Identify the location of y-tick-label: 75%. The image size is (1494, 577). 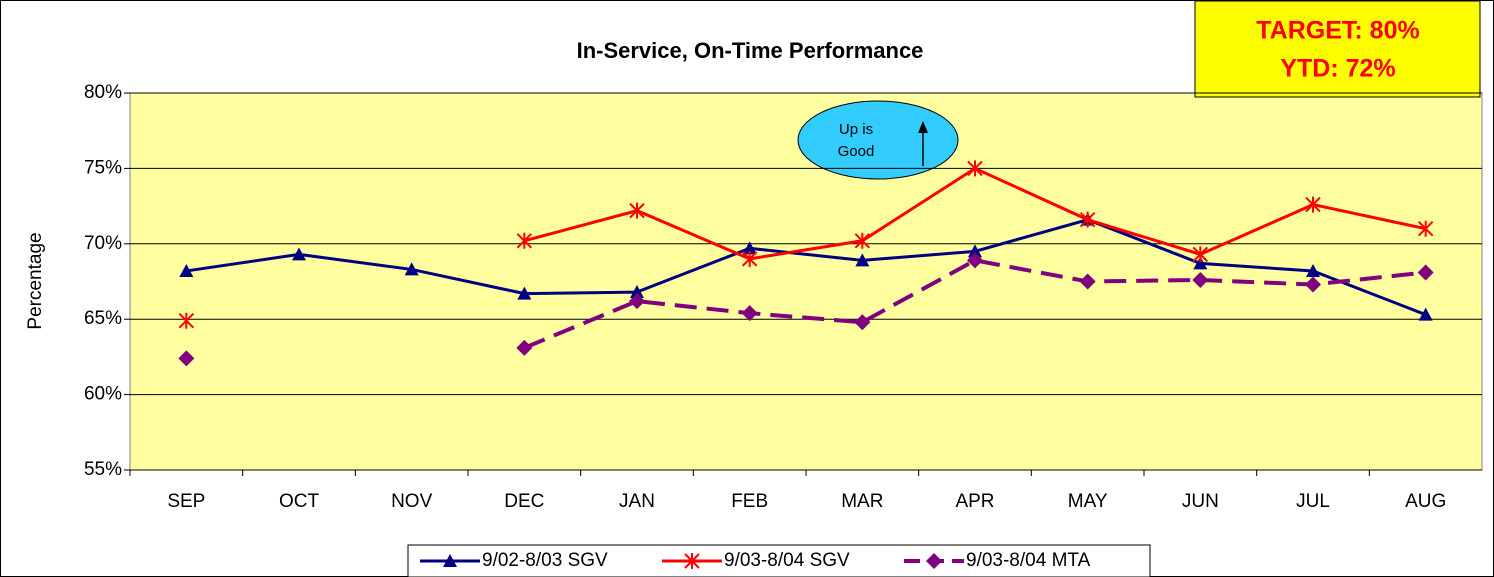
(103, 167).